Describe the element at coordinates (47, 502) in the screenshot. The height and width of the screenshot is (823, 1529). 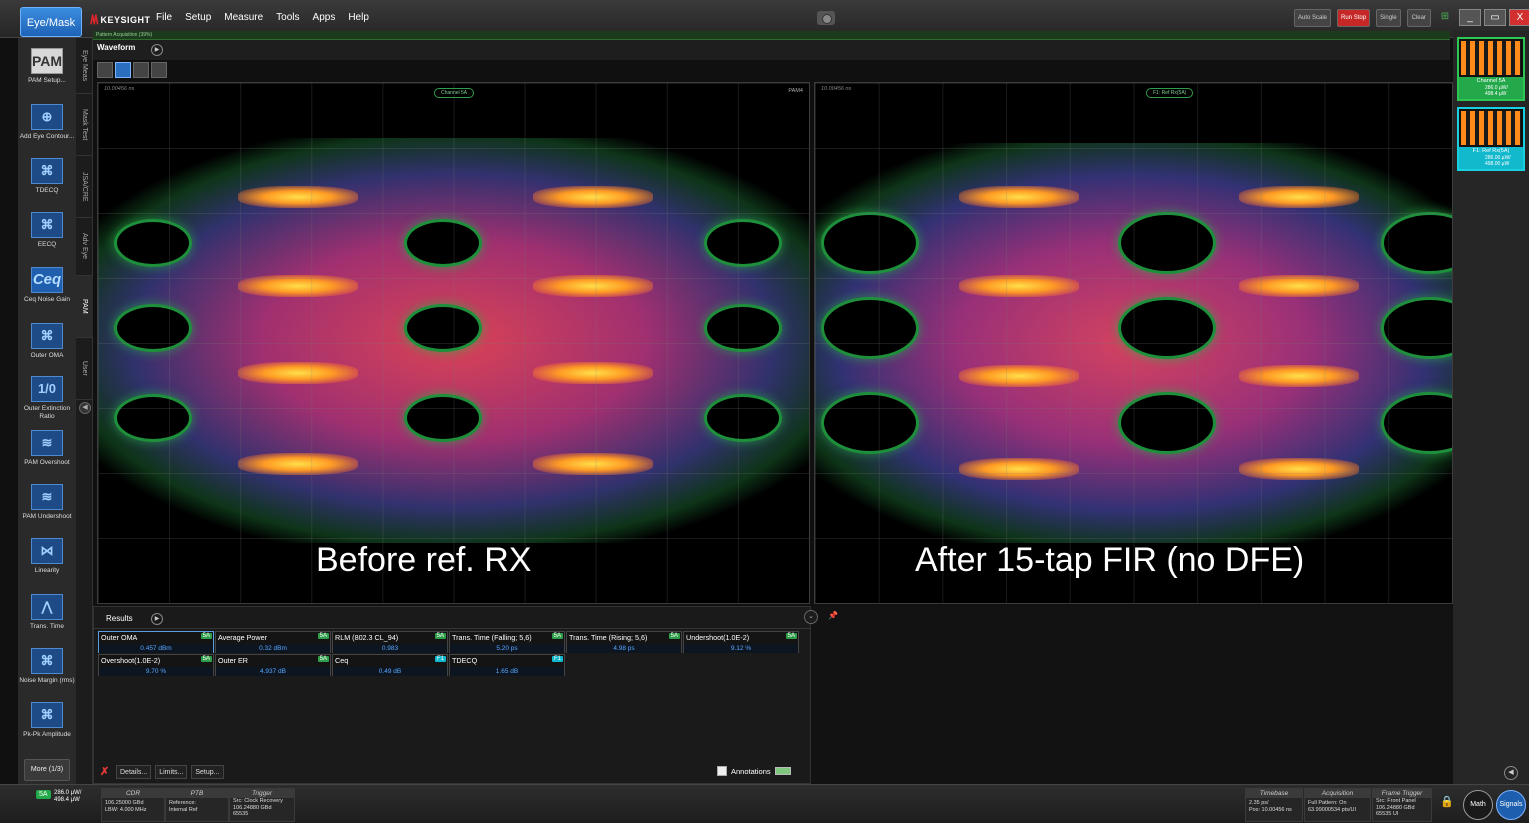
I see `tool-pam-undershoot: ≋ PAM Undershoot` at that location.